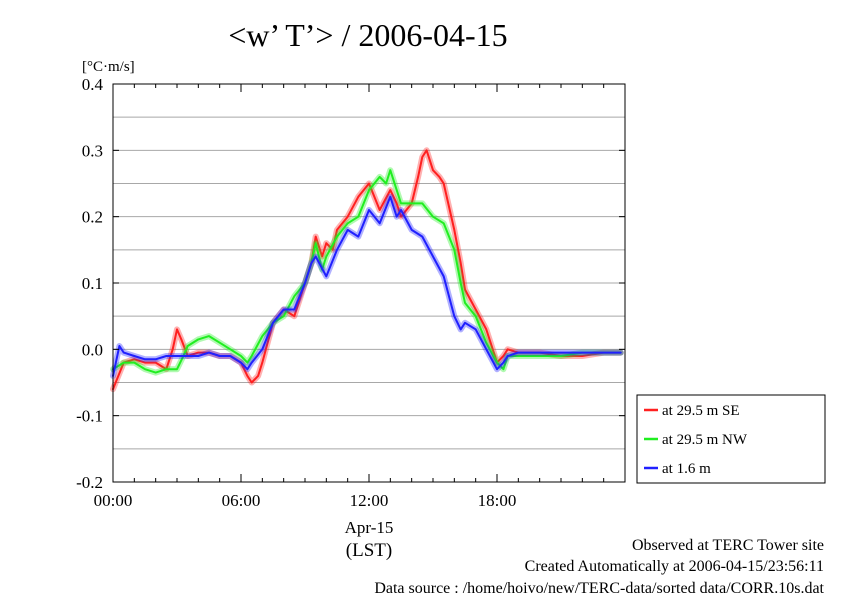 This screenshot has width=842, height=595. What do you see at coordinates (367, 35) in the screenshot?
I see `chart-title: <w’ T’> / 2006-04-15` at bounding box center [367, 35].